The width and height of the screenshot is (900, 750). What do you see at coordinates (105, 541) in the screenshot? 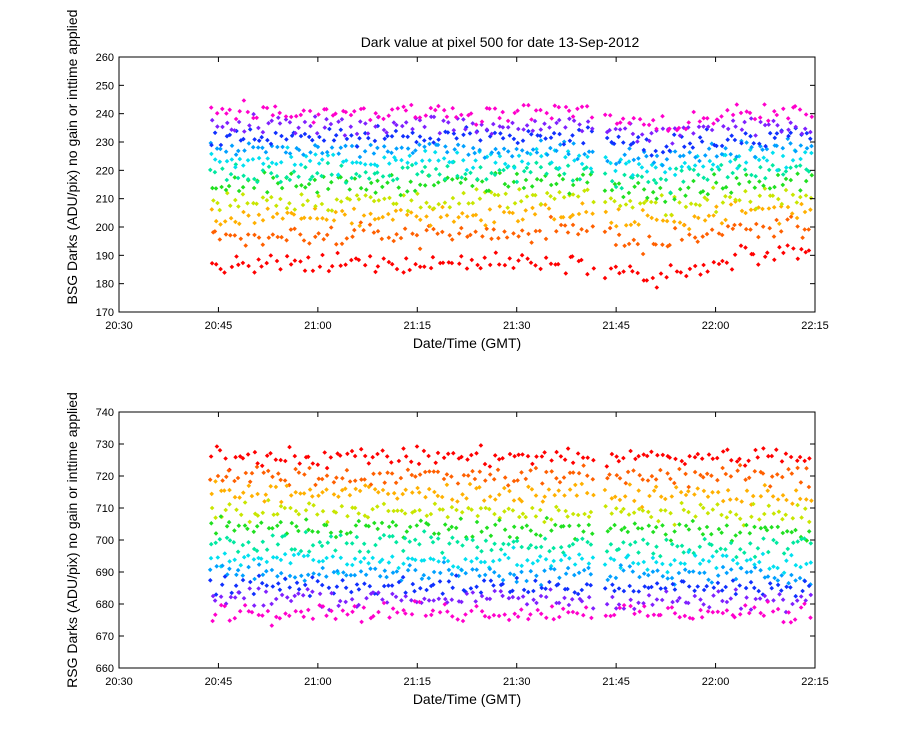
I see `y-tick-label: 700` at bounding box center [105, 541].